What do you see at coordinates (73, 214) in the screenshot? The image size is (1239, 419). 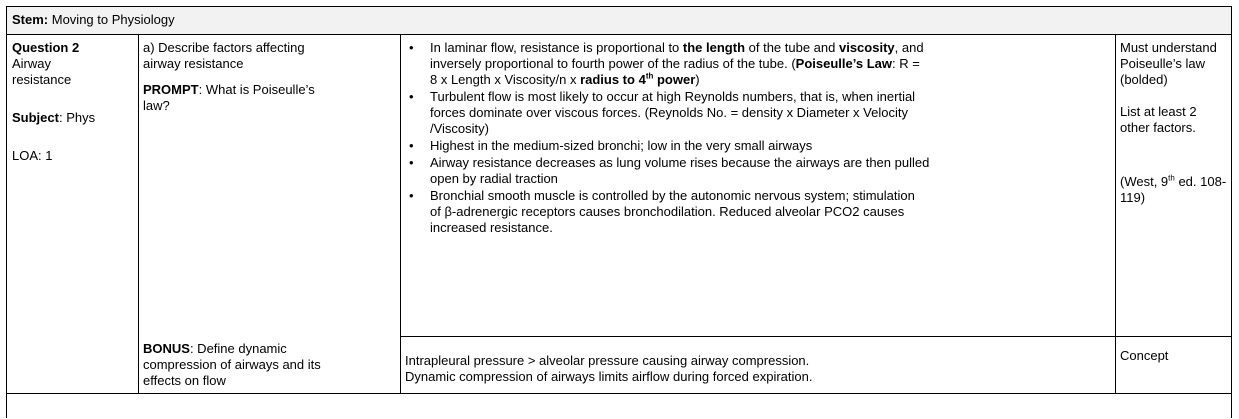 I see `question-info-column` at bounding box center [73, 214].